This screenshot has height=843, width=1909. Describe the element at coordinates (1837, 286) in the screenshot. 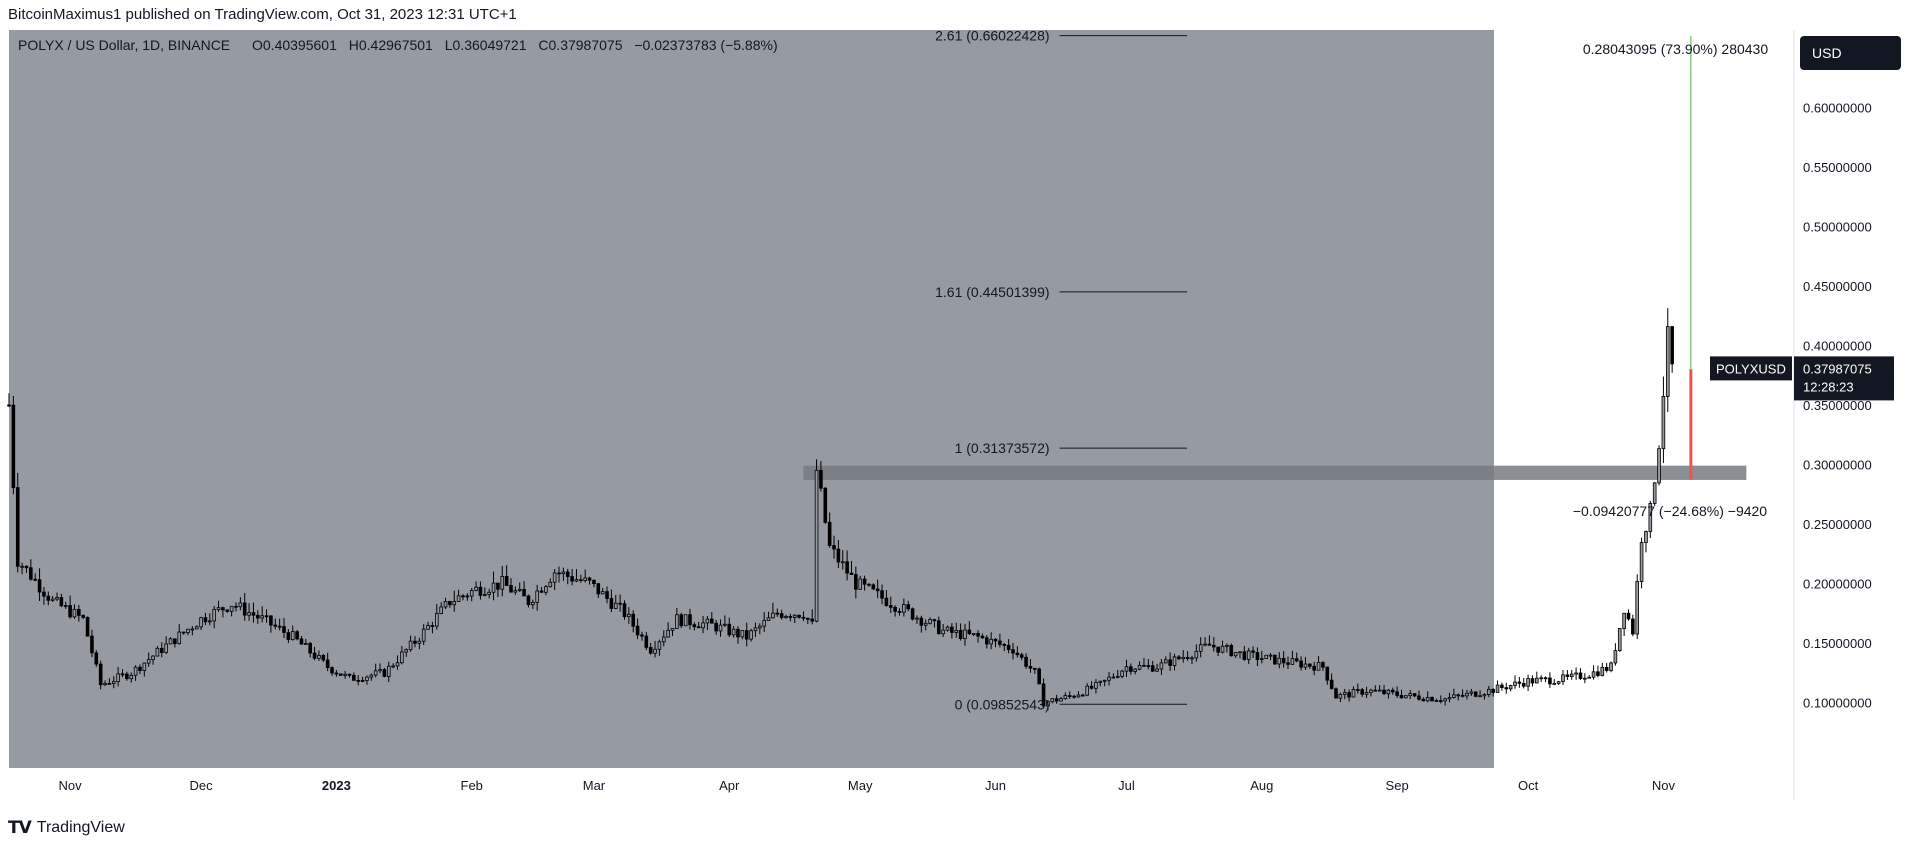

I see `price-tick-label: 0.45000000` at that location.